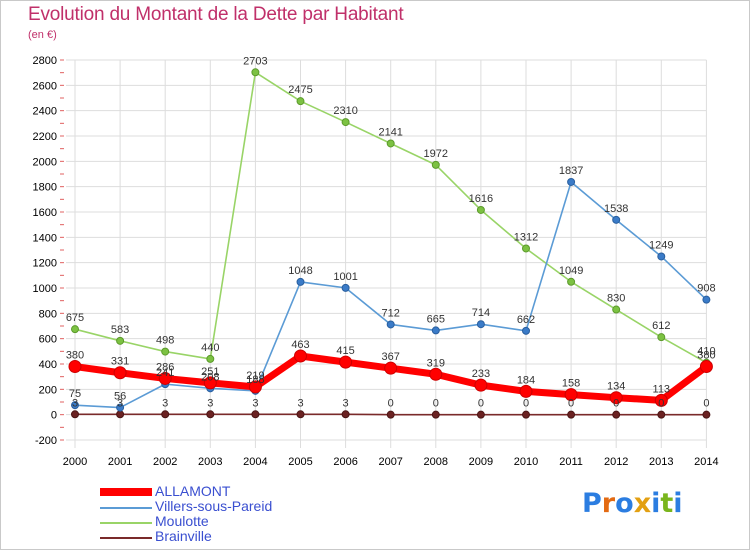  What do you see at coordinates (571, 271) in the screenshot?
I see `data-label-moulotte: 1049` at bounding box center [571, 271].